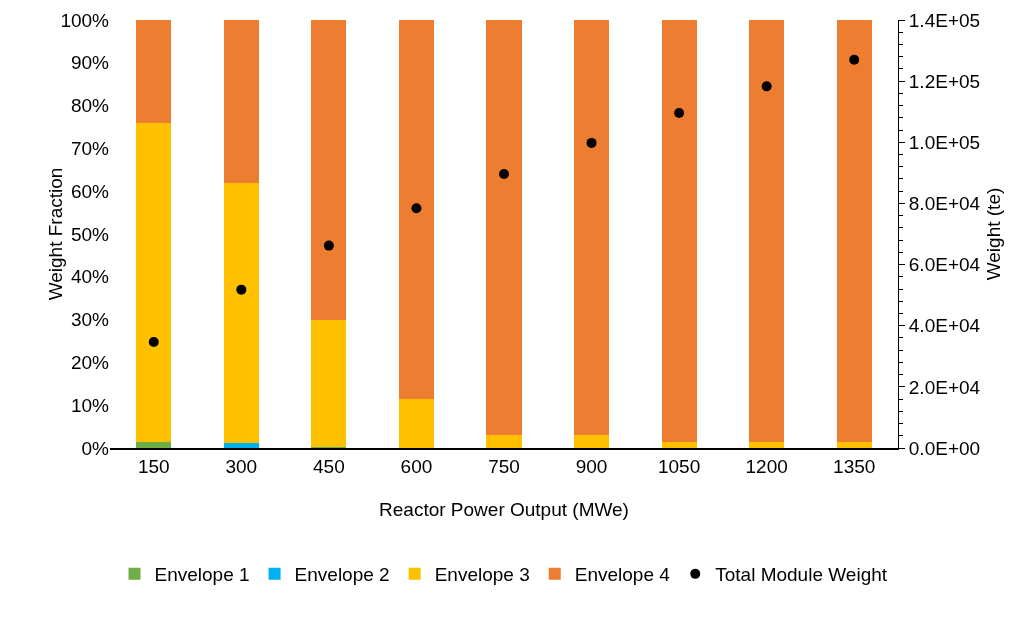 Image resolution: width=1028 pixels, height=618 pixels. I want to click on y-tick-label: 80%, so click(90, 106).